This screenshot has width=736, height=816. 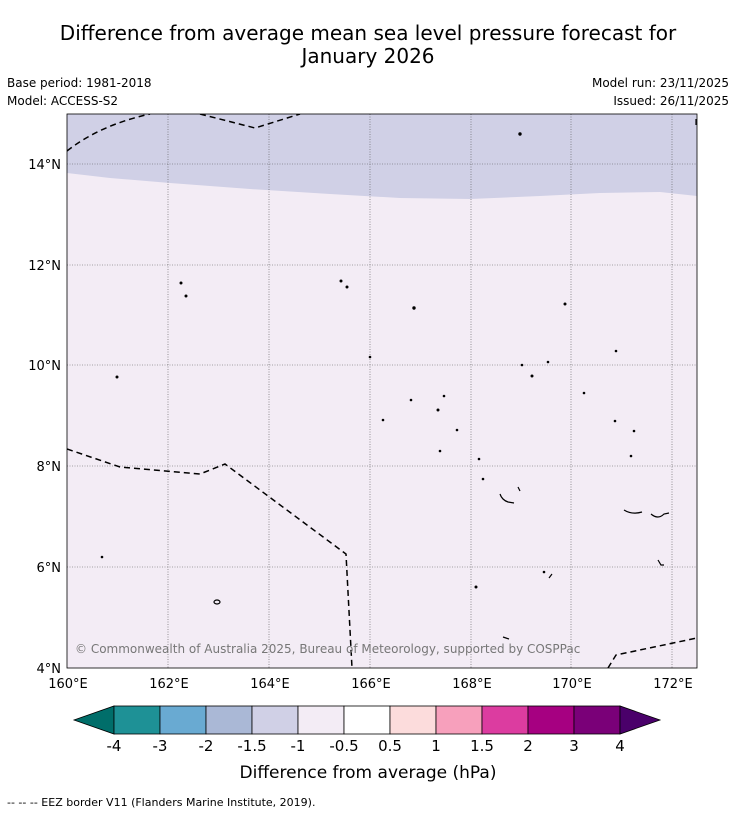 What do you see at coordinates (169, 684) in the screenshot?
I see `lon-label: 162°E` at bounding box center [169, 684].